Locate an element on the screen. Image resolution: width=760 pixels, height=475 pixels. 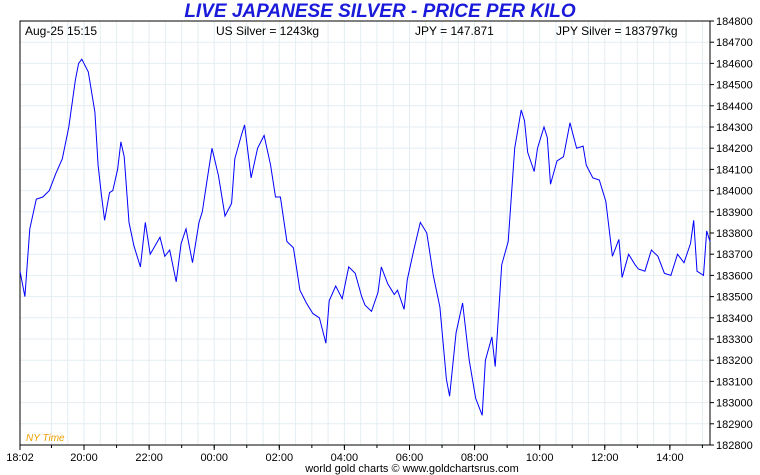
timezone-label: NY Time is located at coordinates (45, 438).